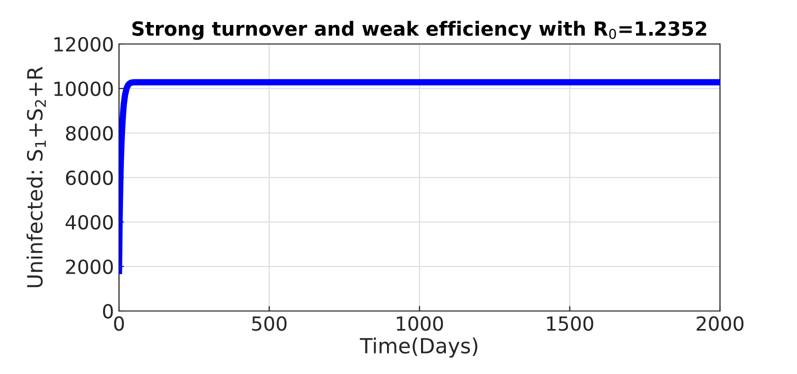 The width and height of the screenshot is (797, 374). I want to click on y-tick-label: 10000, so click(83, 88).